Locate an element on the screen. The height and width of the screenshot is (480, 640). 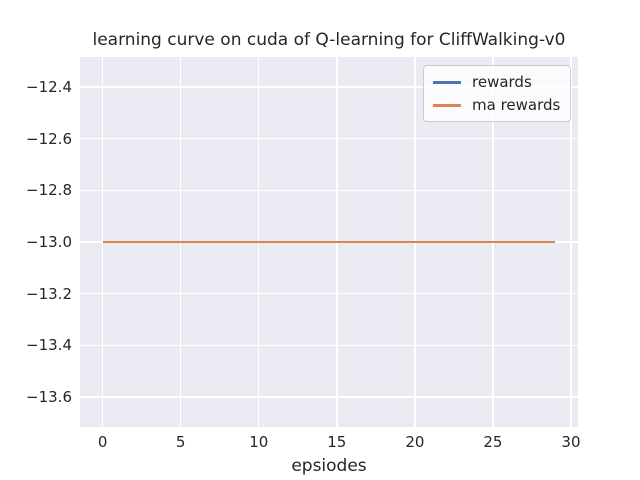
legend-label: ma rewards is located at coordinates (516, 105).